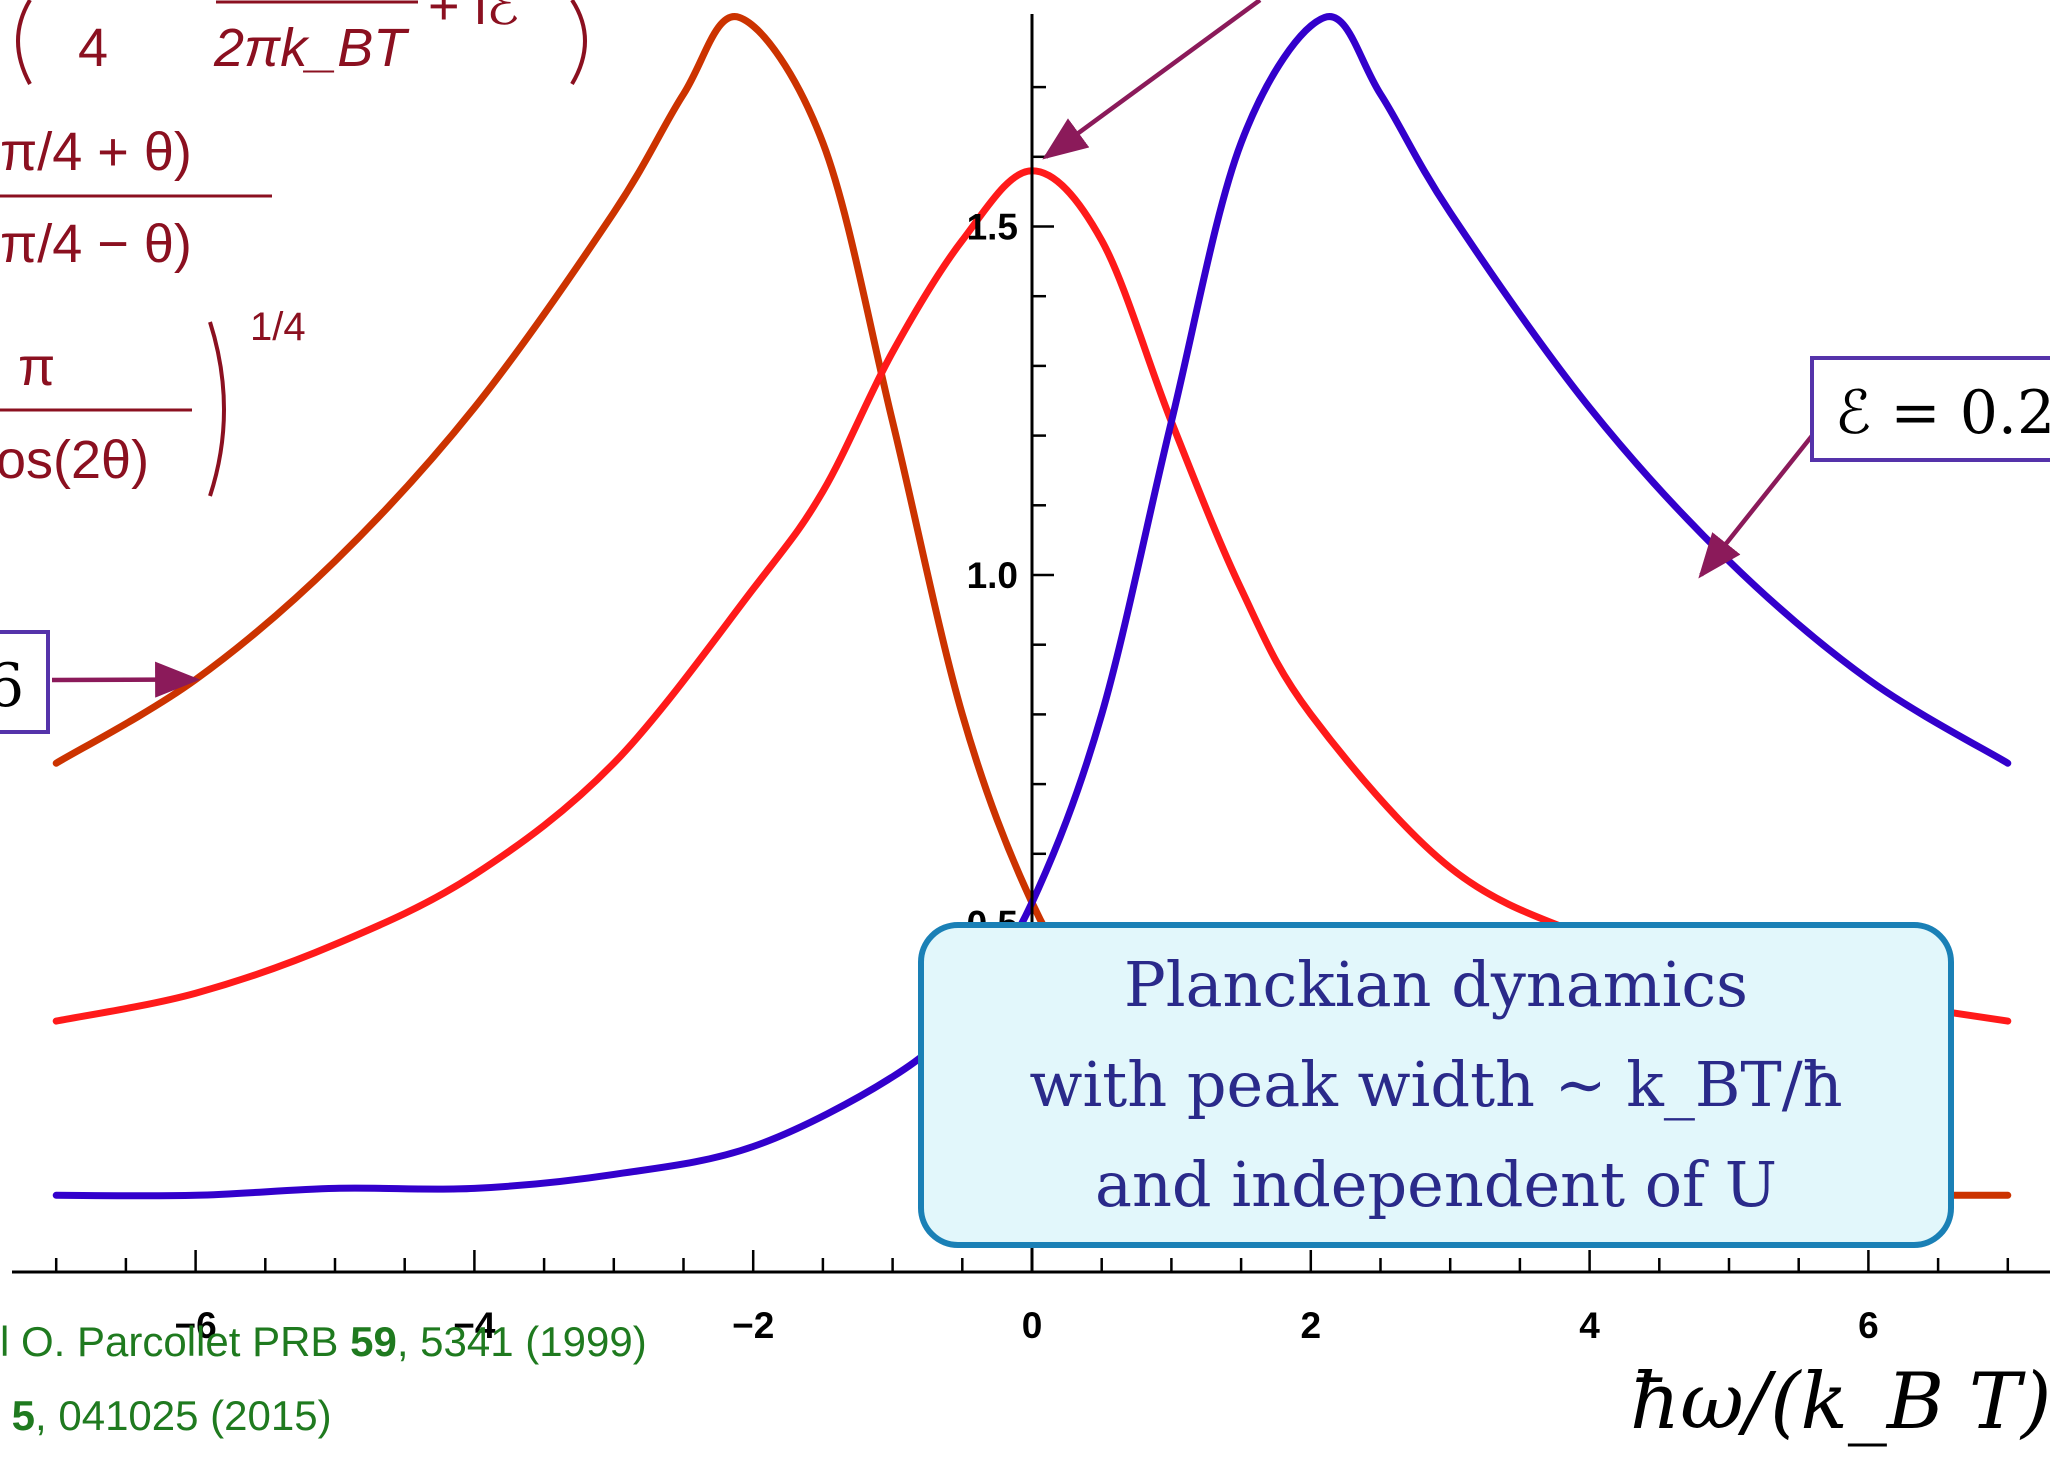 Image resolution: width=2050 pixels, height=1460 pixels. I want to click on formula-line1-left: 4, so click(93, 48).